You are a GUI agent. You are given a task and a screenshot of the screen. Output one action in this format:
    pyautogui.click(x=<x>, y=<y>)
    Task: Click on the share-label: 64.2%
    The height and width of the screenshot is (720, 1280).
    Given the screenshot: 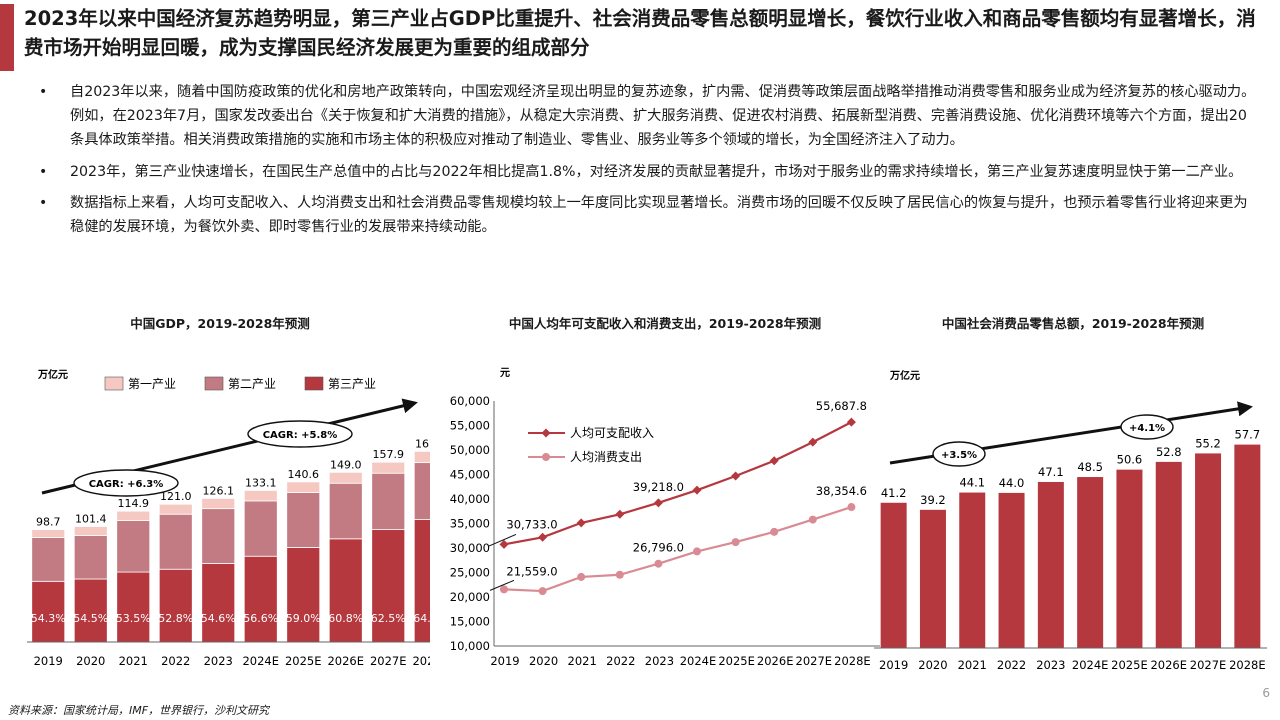 What is the action you would take?
    pyautogui.click(x=421, y=618)
    